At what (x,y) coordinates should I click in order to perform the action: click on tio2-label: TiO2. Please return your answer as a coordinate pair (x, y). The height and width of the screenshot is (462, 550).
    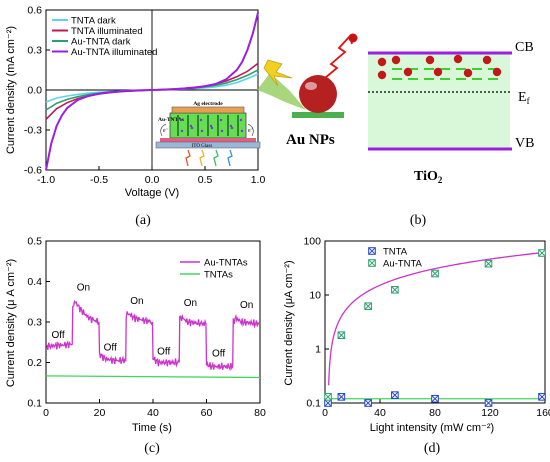
    Looking at the image, I should click on (428, 177).